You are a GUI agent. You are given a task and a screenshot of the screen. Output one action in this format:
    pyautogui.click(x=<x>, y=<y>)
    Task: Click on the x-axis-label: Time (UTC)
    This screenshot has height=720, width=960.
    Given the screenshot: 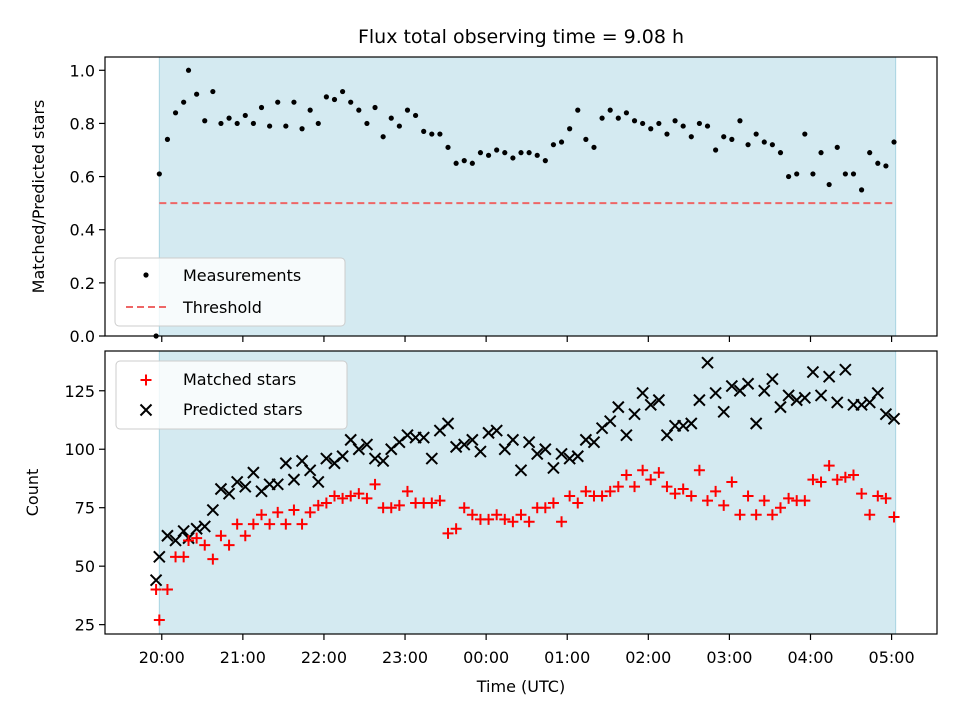 What is the action you would take?
    pyautogui.click(x=520, y=686)
    